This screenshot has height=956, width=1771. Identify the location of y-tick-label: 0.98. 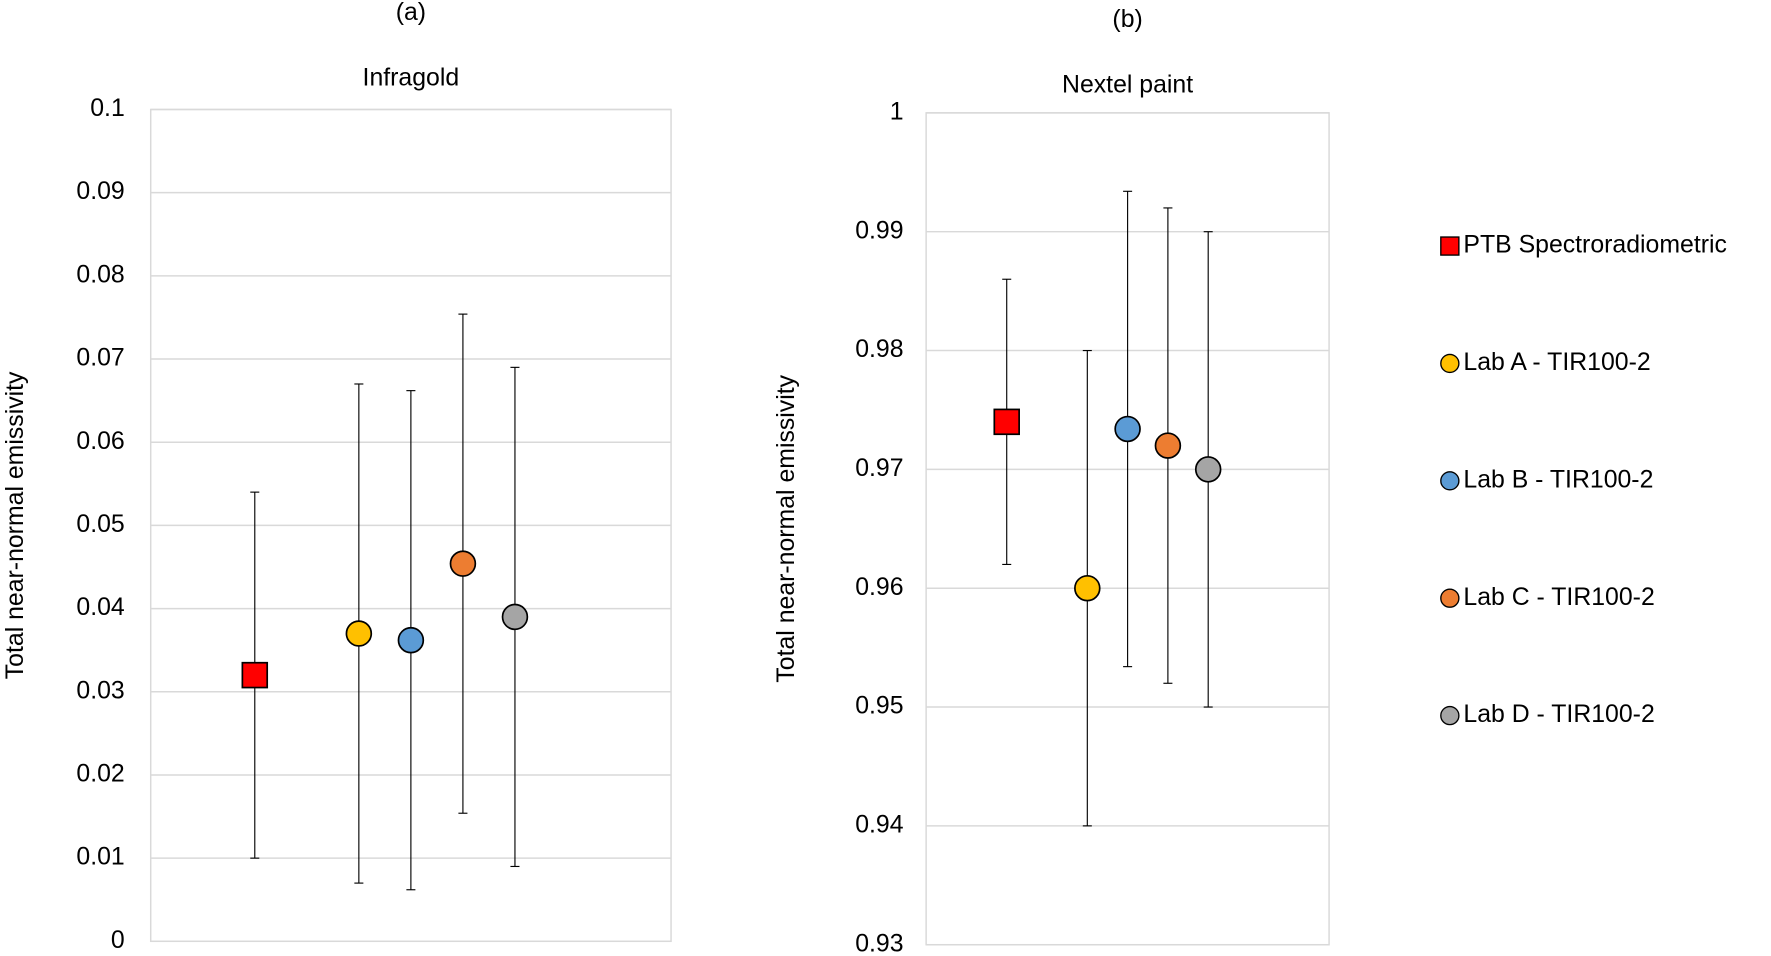
(879, 349).